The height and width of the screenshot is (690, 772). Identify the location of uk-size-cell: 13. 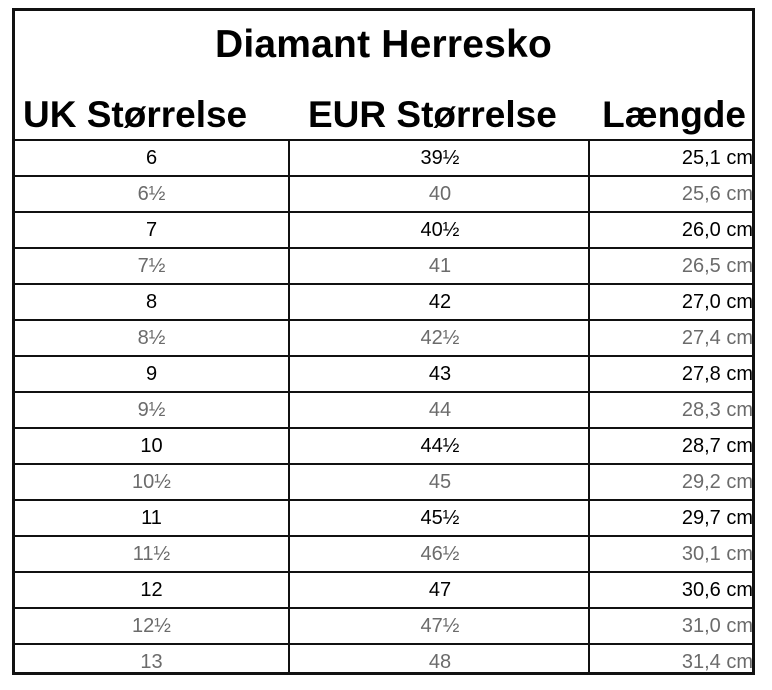
(151, 662).